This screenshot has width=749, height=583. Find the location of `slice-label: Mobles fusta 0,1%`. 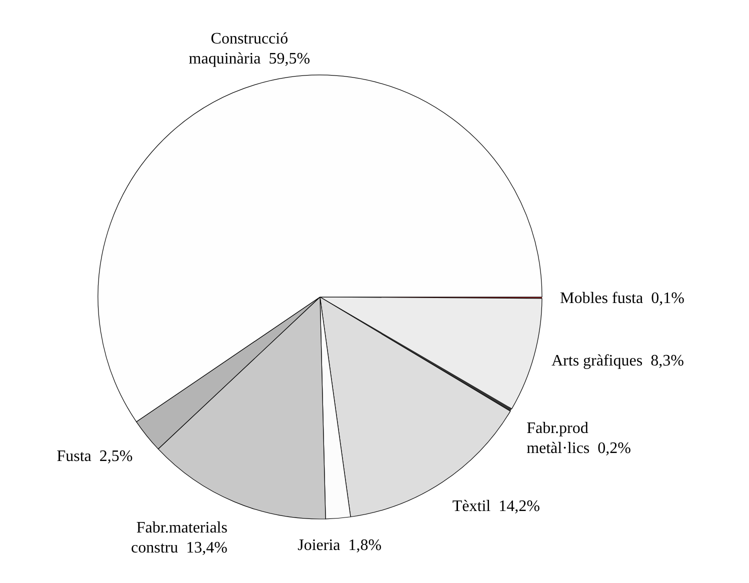

slice-label: Mobles fusta 0,1% is located at coordinates (622, 298).